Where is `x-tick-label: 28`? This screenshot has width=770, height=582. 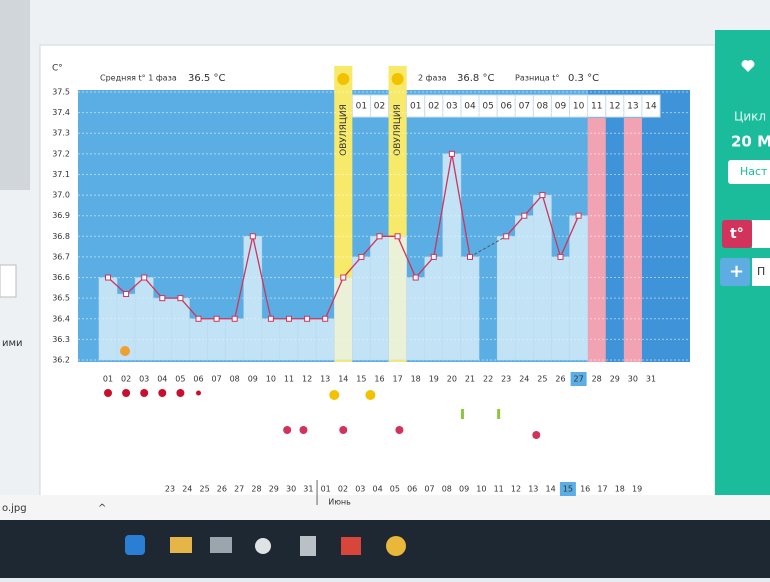
x-tick-label: 28 is located at coordinates (597, 379).